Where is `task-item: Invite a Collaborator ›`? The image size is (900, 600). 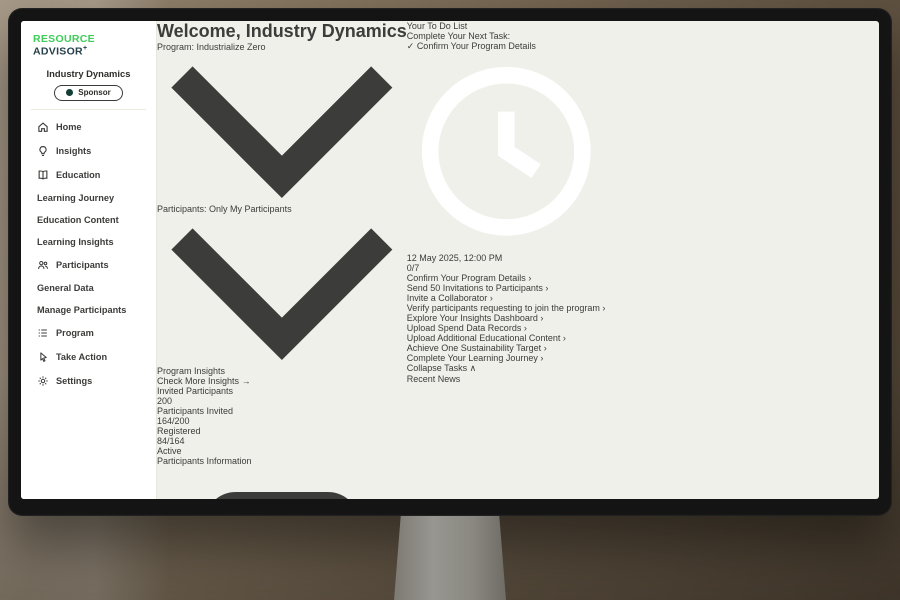
task-item: Invite a Collaborator › is located at coordinates (449, 297).